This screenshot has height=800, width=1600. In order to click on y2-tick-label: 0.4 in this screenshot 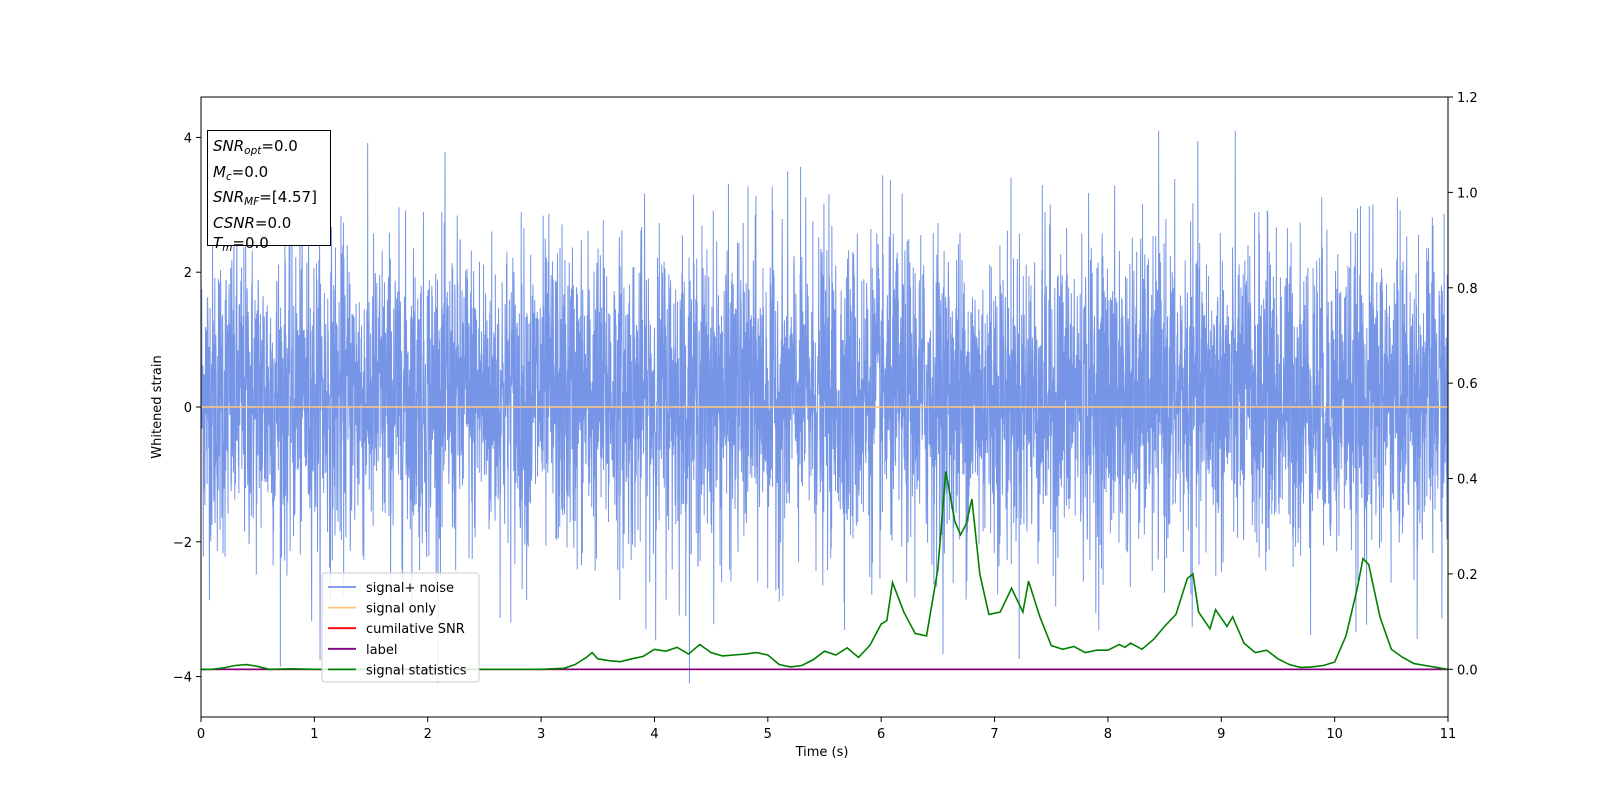, I will do `click(1467, 480)`.